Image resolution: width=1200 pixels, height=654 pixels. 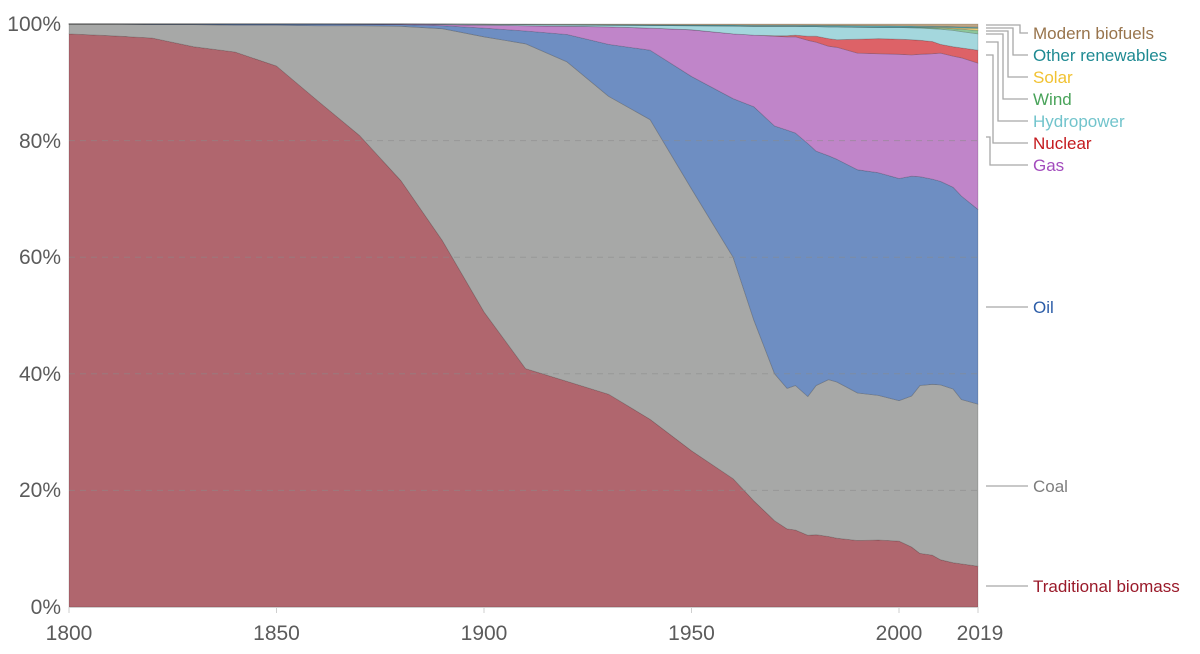 I want to click on y-tick-0: 0%, so click(x=46, y=607).